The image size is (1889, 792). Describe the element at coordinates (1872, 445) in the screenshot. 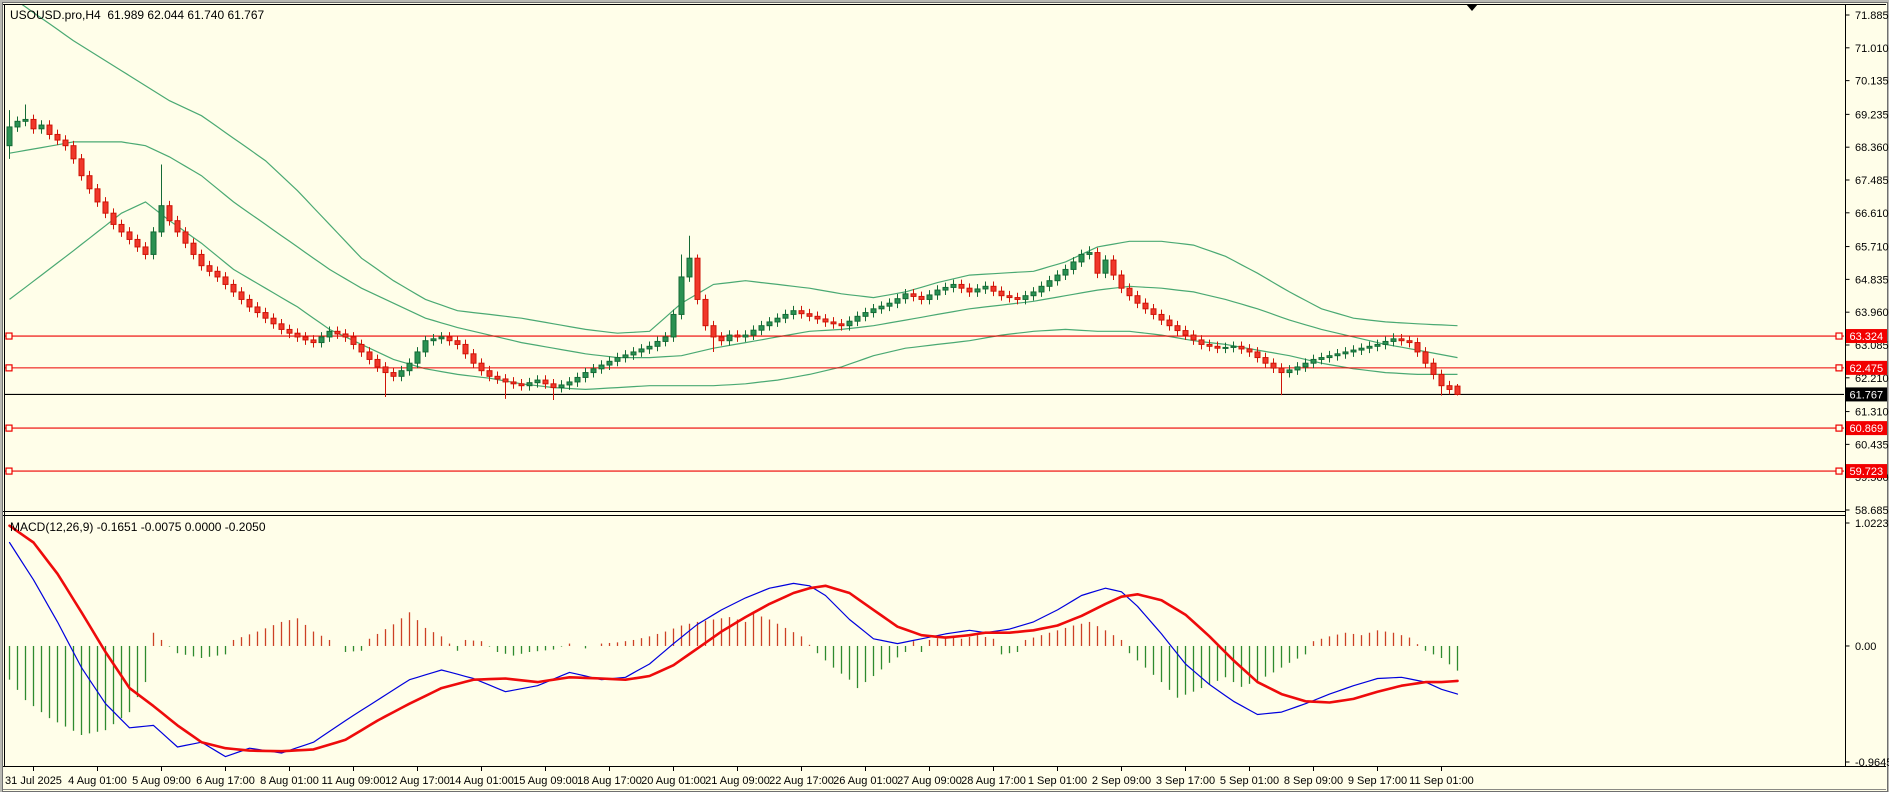

I see `price-axis-label: 60.435` at that location.